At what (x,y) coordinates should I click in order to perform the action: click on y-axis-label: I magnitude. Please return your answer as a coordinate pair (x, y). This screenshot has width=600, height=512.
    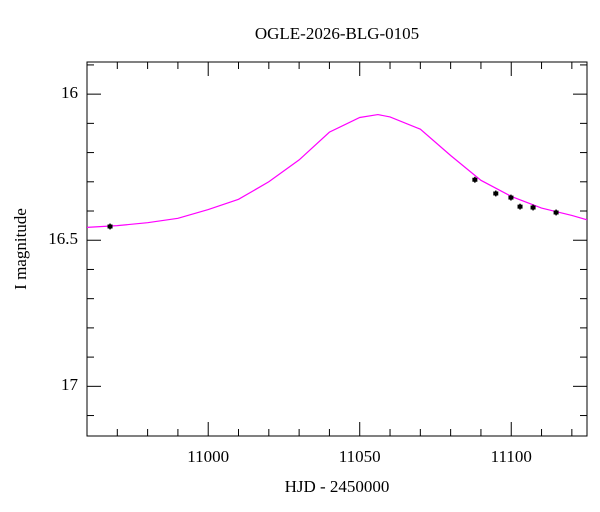
    Looking at the image, I should click on (20, 249).